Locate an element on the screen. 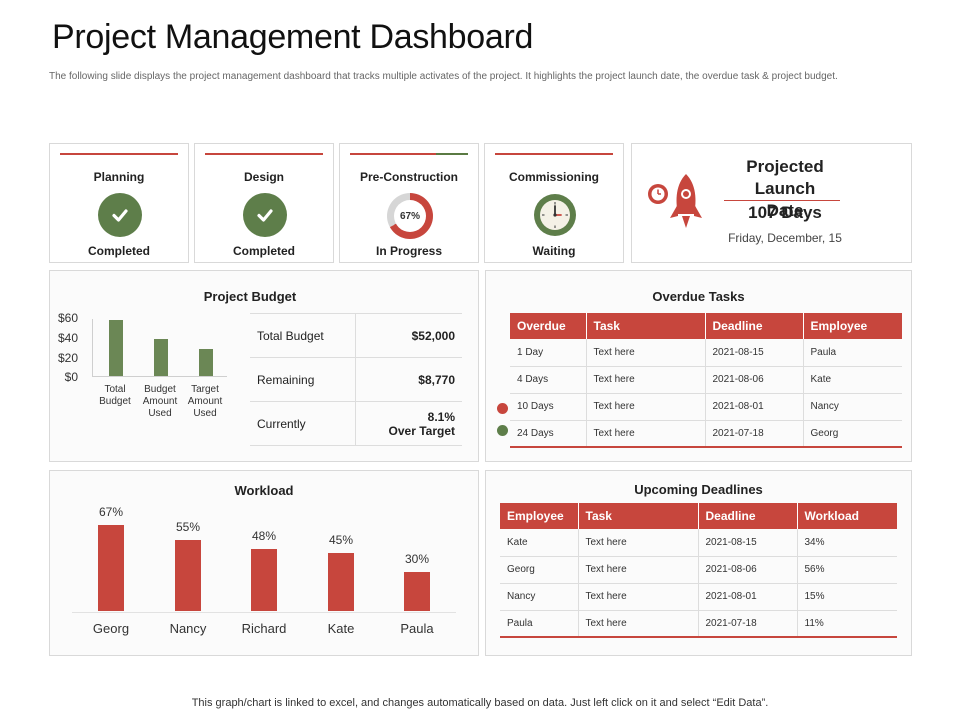 The height and width of the screenshot is (720, 960). table-row: Georg Text here 2021-08-06 56% is located at coordinates (698, 570).